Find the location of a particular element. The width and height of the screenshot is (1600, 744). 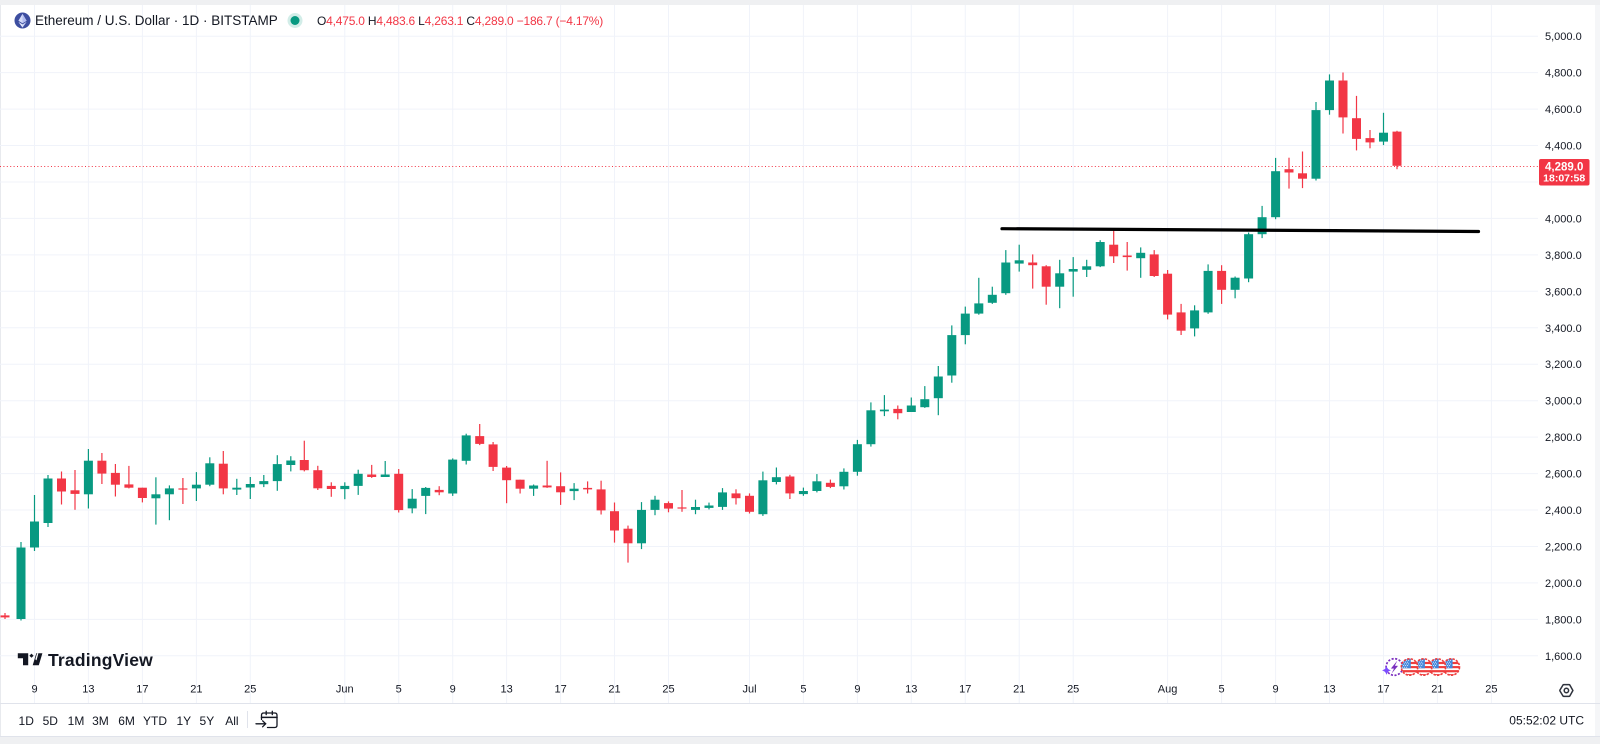

svg-text: 4,600.0 is located at coordinates (1563, 110).